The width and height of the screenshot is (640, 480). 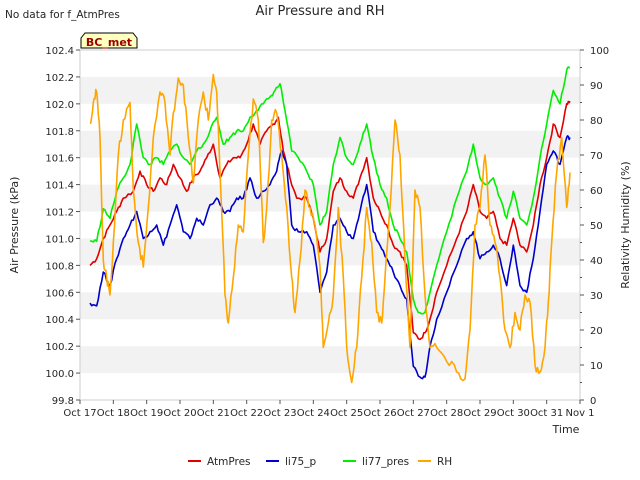 What do you see at coordinates (59, 213) in the screenshot?
I see `y-tick-label: 101.2` at bounding box center [59, 213].